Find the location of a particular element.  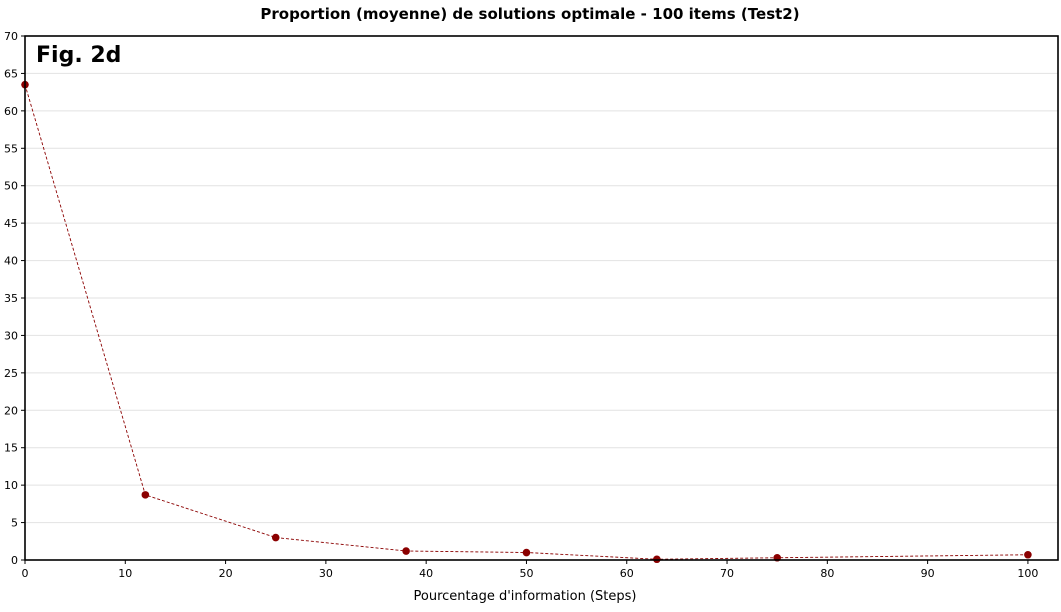

x-tick-label: 100 is located at coordinates (1027, 573).